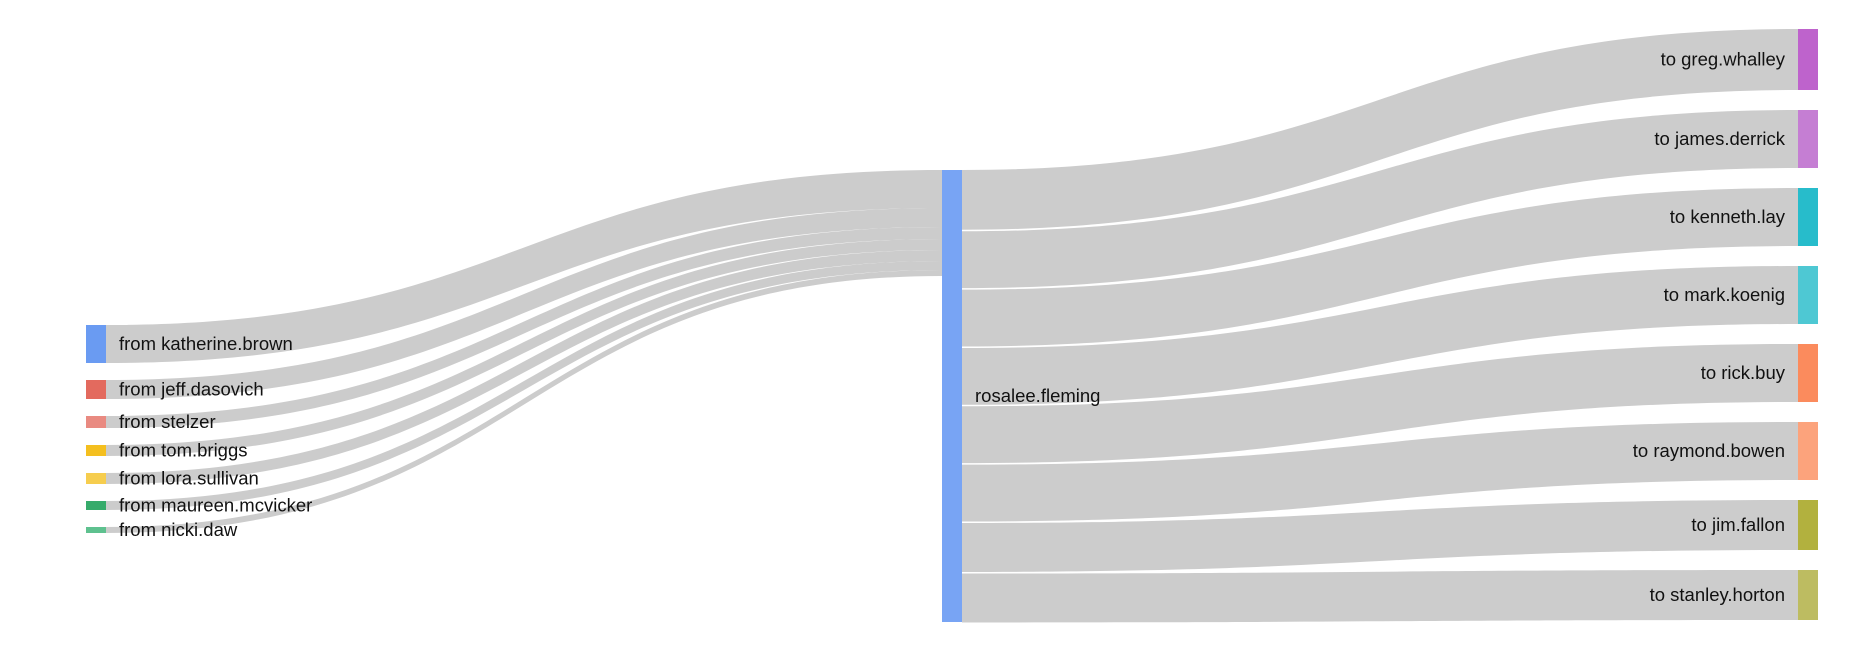  I want to click on target-label-5: to raymond.bowen, so click(1709, 450).